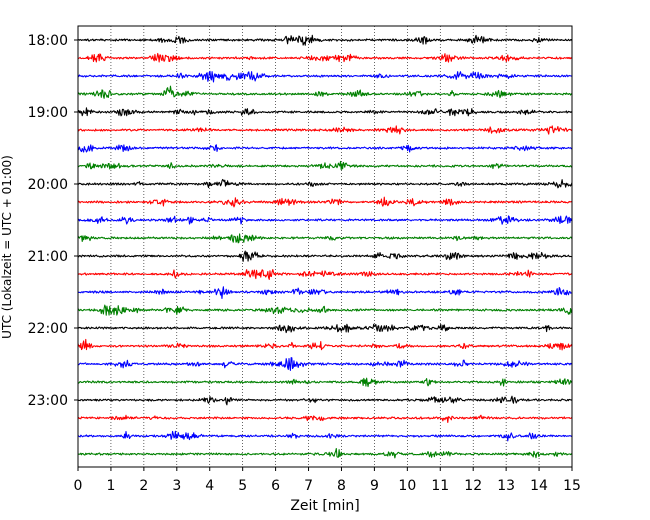 Image resolution: width=650 pixels, height=520 pixels. I want to click on y-tick-label-2000: 20:00, so click(48, 185).